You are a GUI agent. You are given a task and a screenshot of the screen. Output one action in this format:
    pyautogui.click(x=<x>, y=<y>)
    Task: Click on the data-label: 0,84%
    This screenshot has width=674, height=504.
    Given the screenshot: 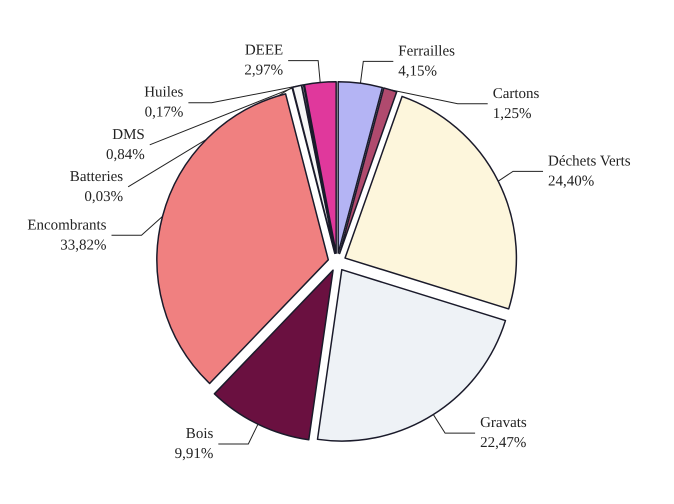 What is the action you would take?
    pyautogui.click(x=125, y=154)
    